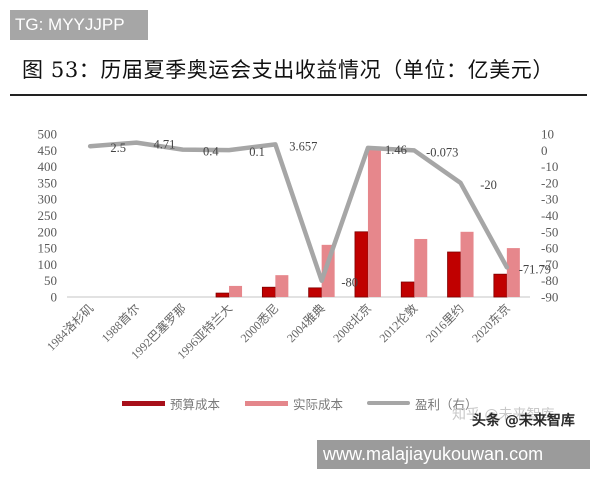  Describe the element at coordinates (547, 134) in the screenshot. I see `y-right-tick-label: 10` at that location.